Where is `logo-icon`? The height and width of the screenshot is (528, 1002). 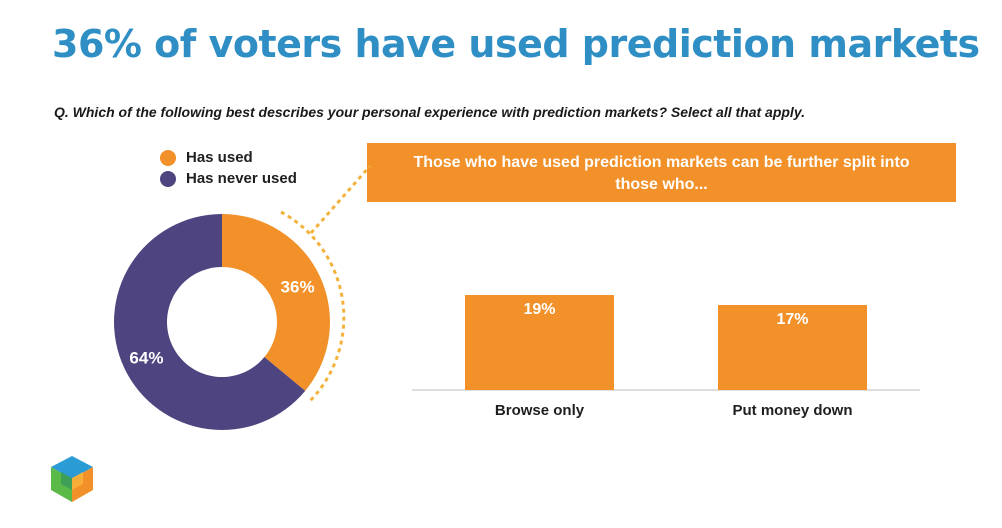
logo-icon is located at coordinates (72, 479).